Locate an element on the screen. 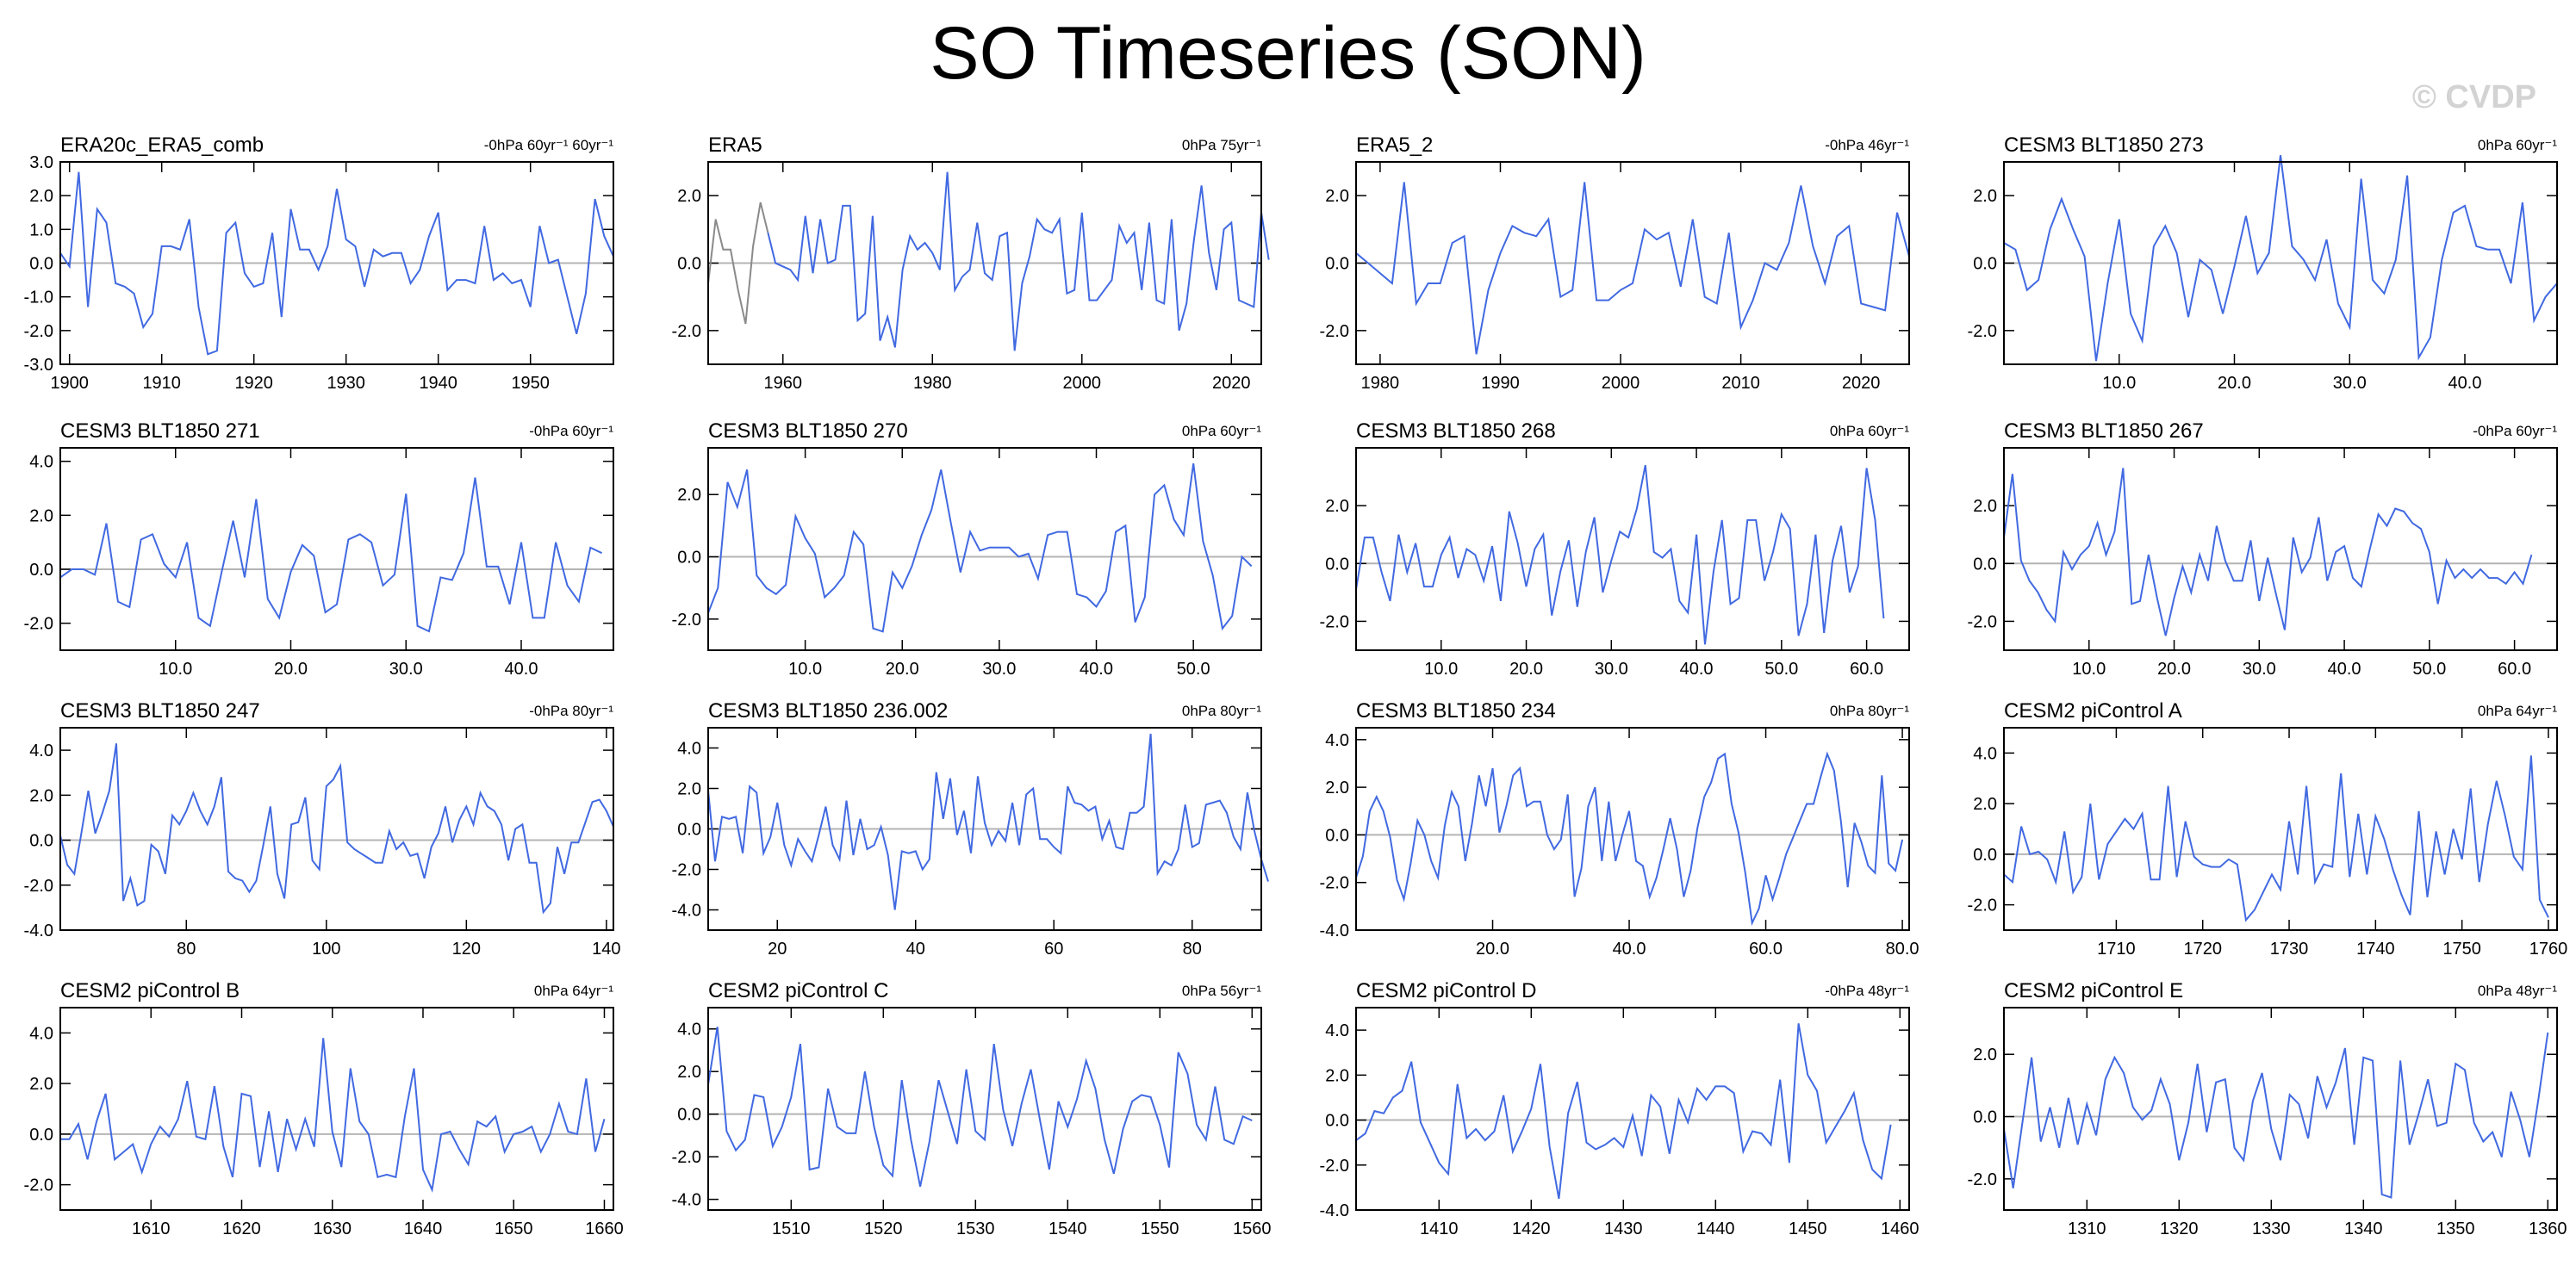 The width and height of the screenshot is (2576, 1266). x-tick-label: 1630 is located at coordinates (333, 1228).